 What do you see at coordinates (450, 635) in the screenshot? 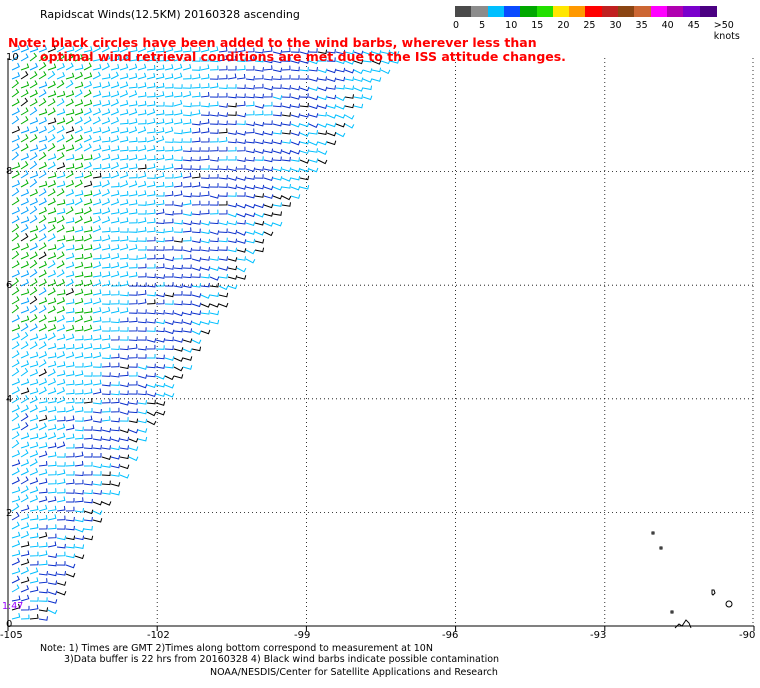
I see `x-tick-label: -96` at bounding box center [450, 635].